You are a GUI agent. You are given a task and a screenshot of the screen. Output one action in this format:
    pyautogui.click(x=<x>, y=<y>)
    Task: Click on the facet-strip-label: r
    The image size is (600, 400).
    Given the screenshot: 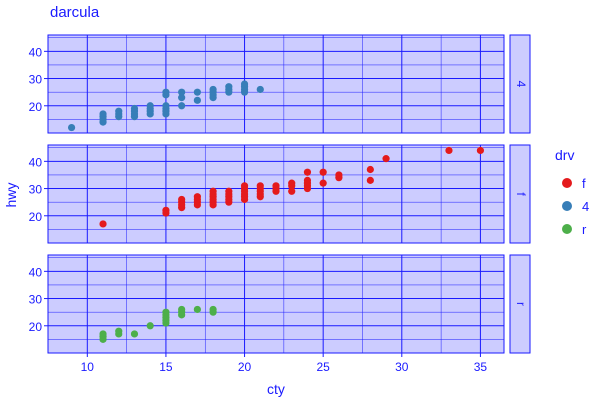 What is the action you would take?
    pyautogui.click(x=521, y=304)
    